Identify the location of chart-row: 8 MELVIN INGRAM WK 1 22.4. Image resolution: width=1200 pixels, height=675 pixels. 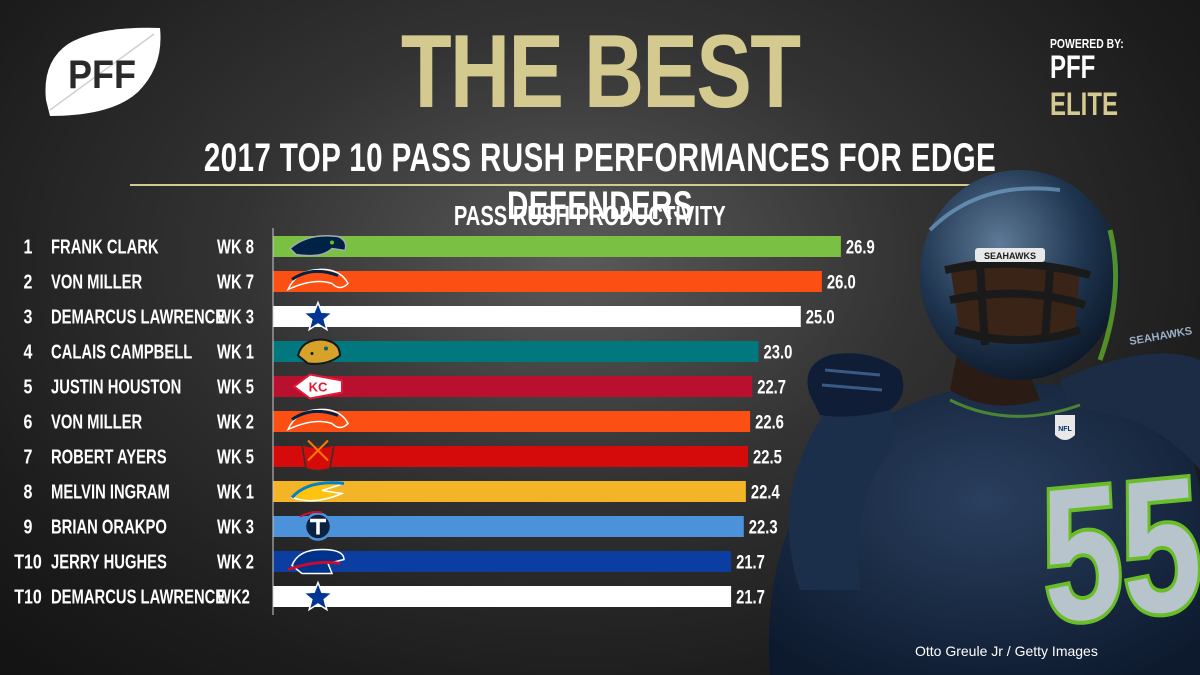
(402, 491).